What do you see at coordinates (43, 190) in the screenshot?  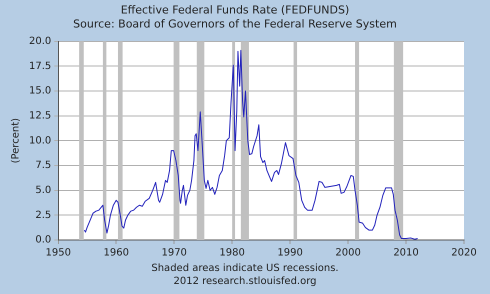 I see `y-tick-label: 5.0` at bounding box center [43, 190].